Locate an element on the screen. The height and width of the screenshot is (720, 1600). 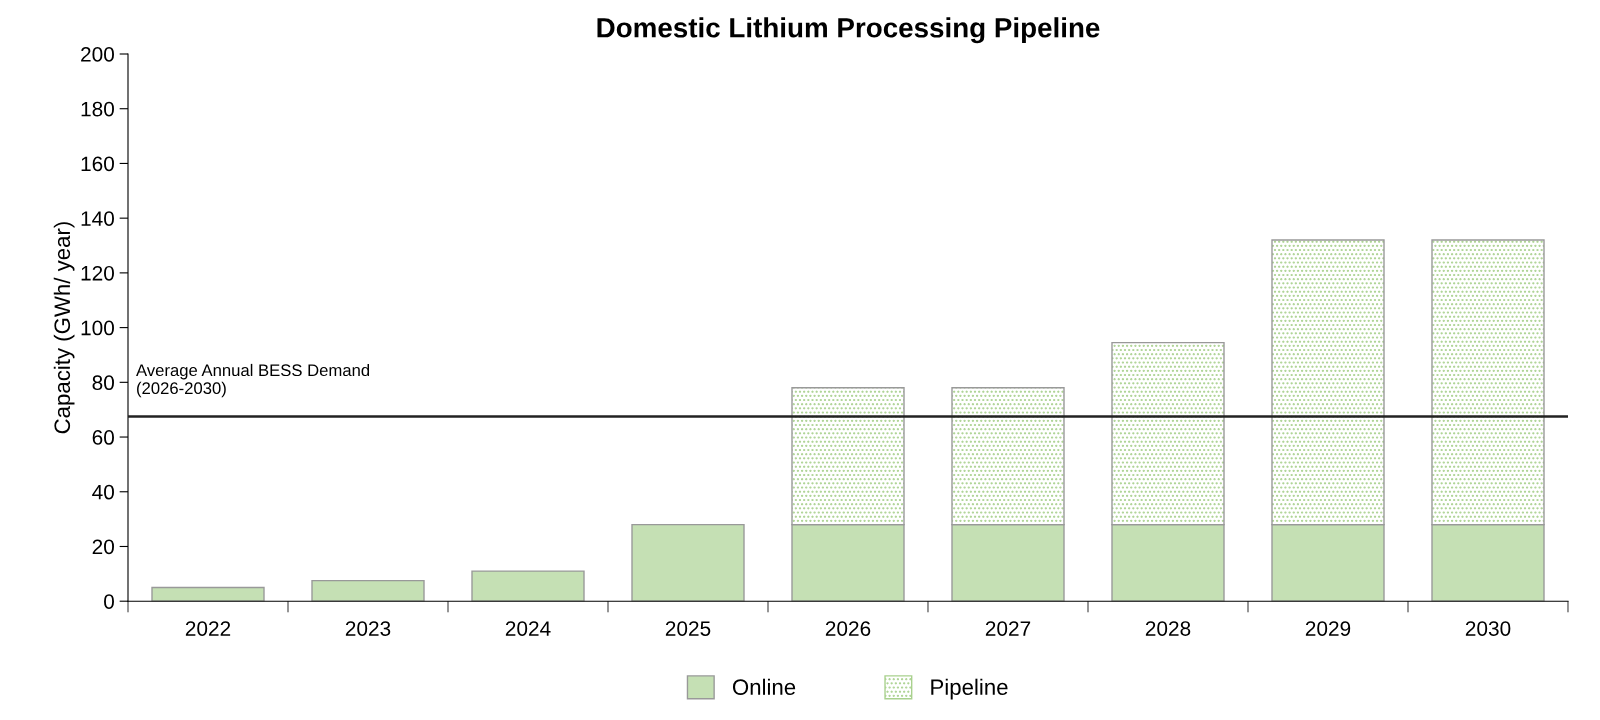
x-tick-label: 2030 is located at coordinates (1488, 628).